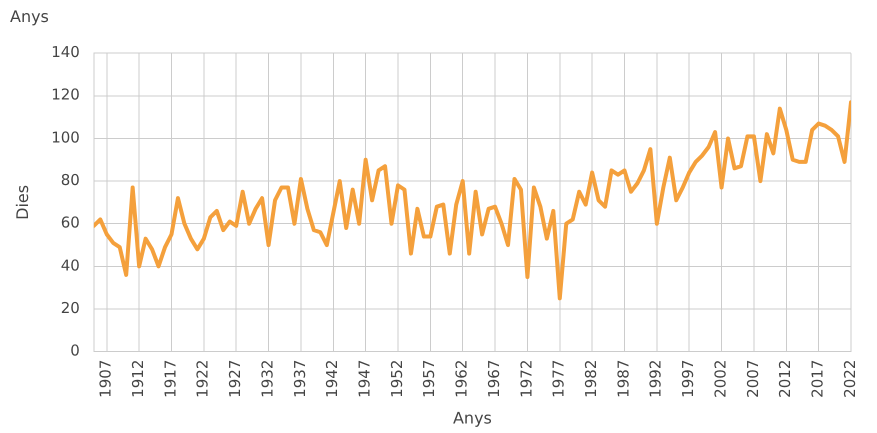 This screenshot has width=877, height=433. Describe the element at coordinates (70, 223) in the screenshot. I see `y-tick-label: 60` at that location.